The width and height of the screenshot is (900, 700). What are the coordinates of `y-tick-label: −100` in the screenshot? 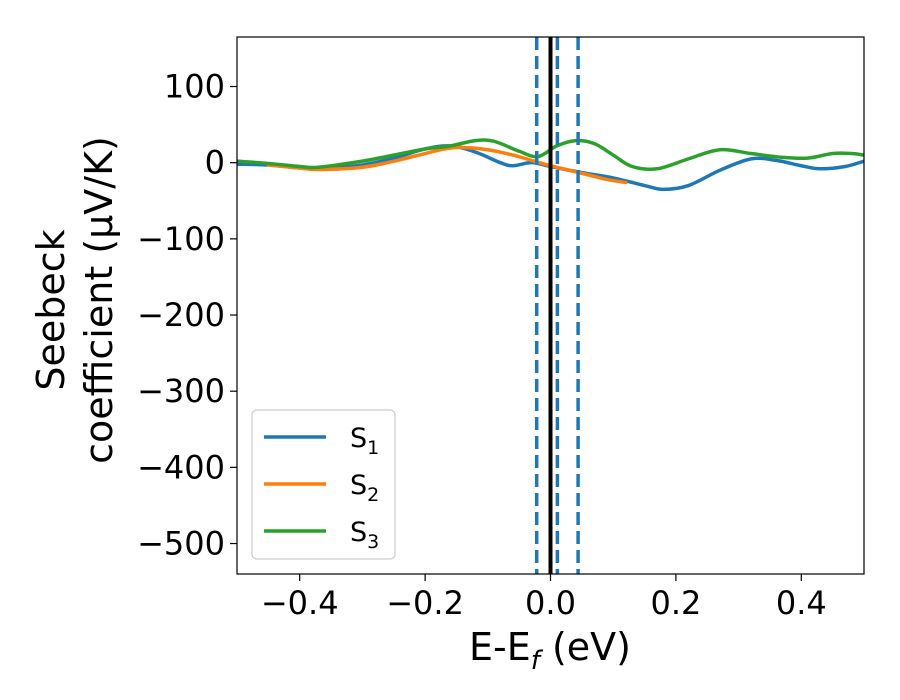 It's located at (181, 239).